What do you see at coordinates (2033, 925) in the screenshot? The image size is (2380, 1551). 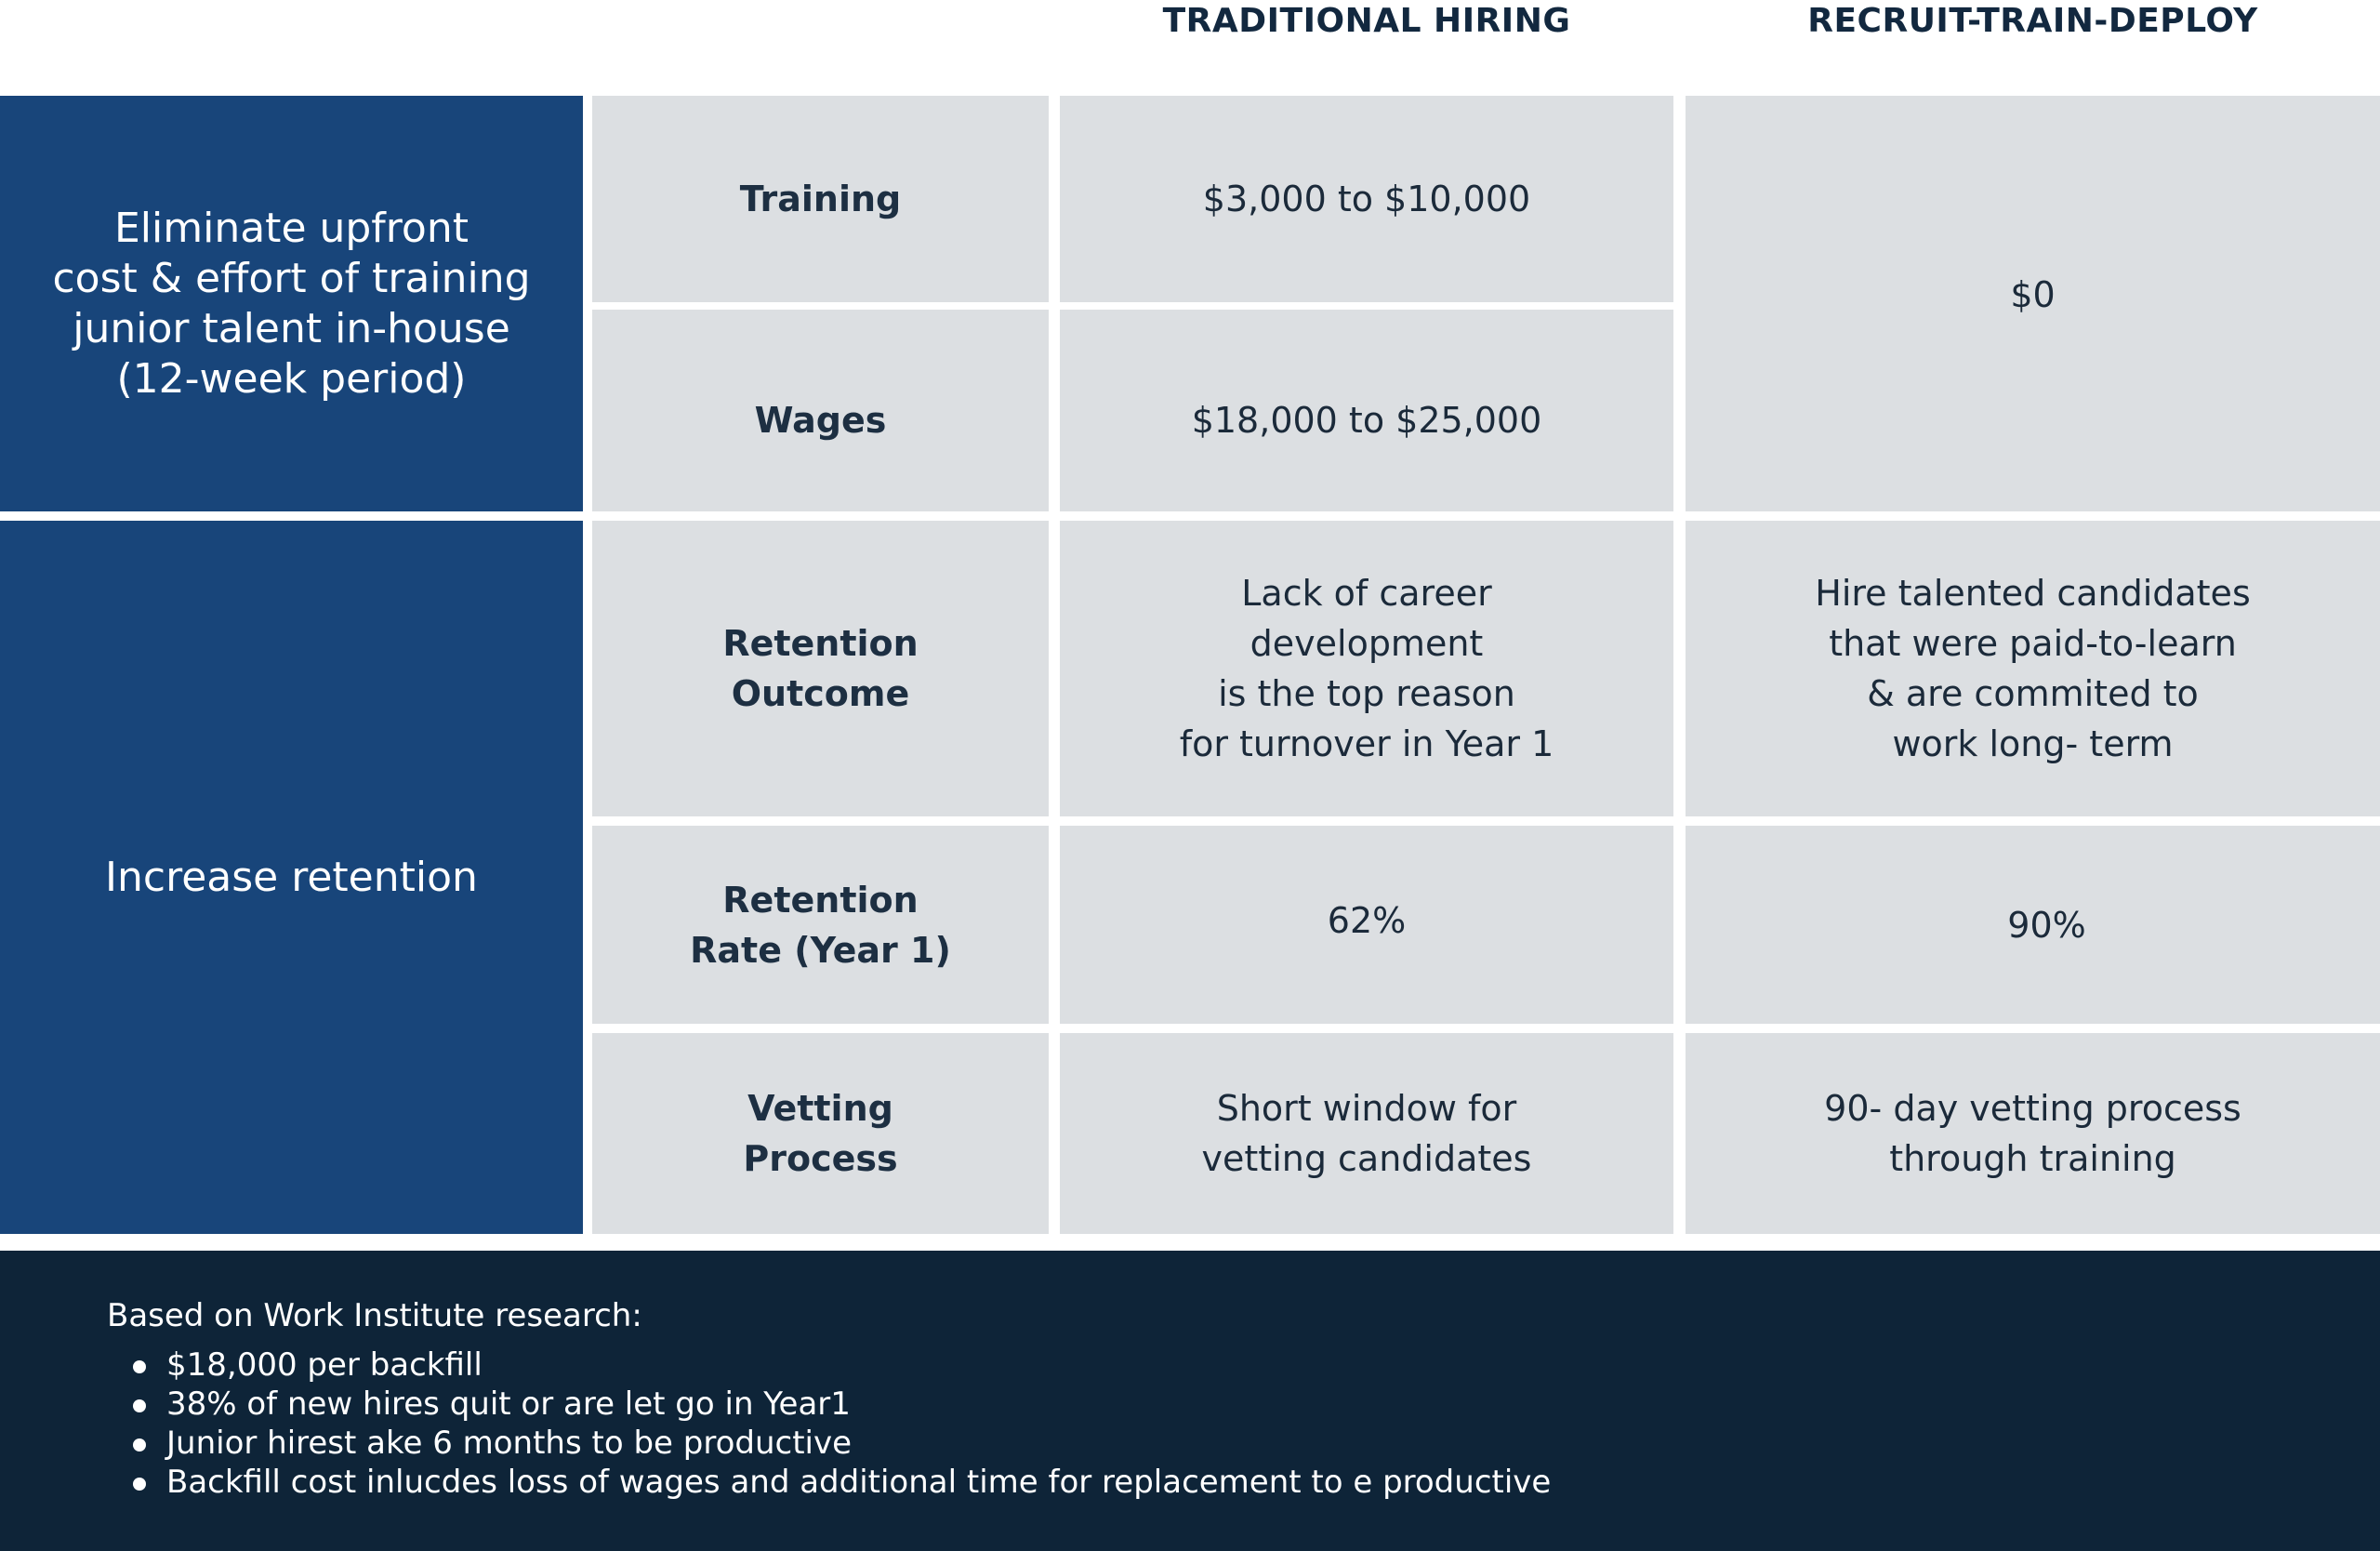 I see `rtd-retention-rate-value: 90%` at bounding box center [2033, 925].